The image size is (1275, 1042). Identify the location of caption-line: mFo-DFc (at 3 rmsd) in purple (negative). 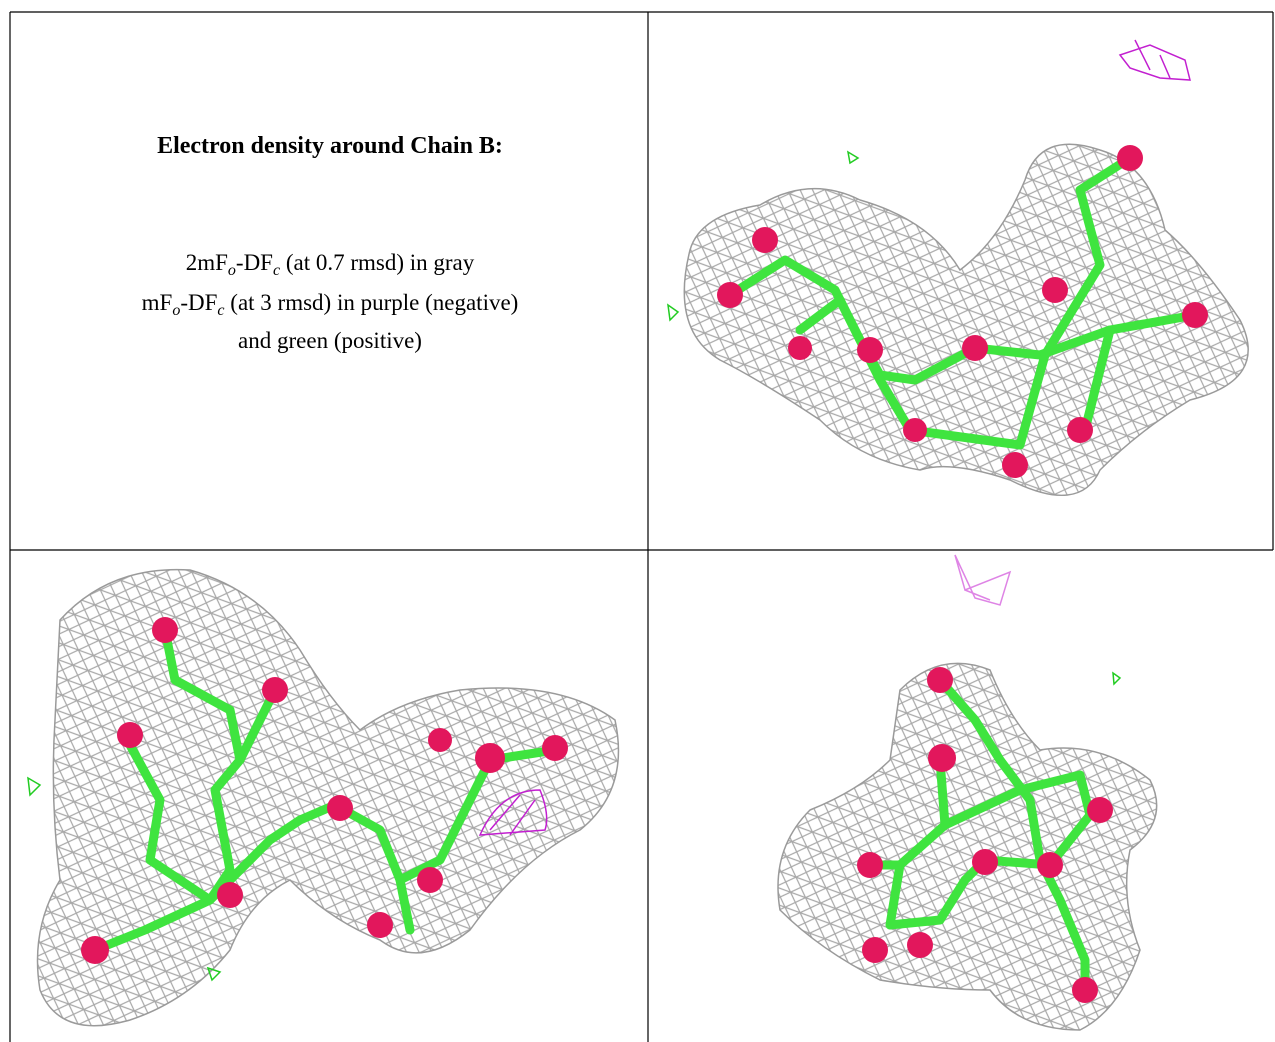
(330, 304).